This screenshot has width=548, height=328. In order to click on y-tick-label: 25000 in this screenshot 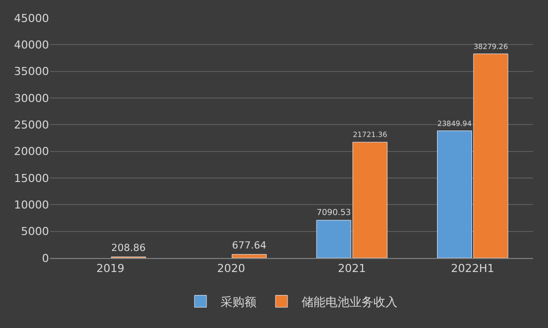, I will do `click(31, 125)`.